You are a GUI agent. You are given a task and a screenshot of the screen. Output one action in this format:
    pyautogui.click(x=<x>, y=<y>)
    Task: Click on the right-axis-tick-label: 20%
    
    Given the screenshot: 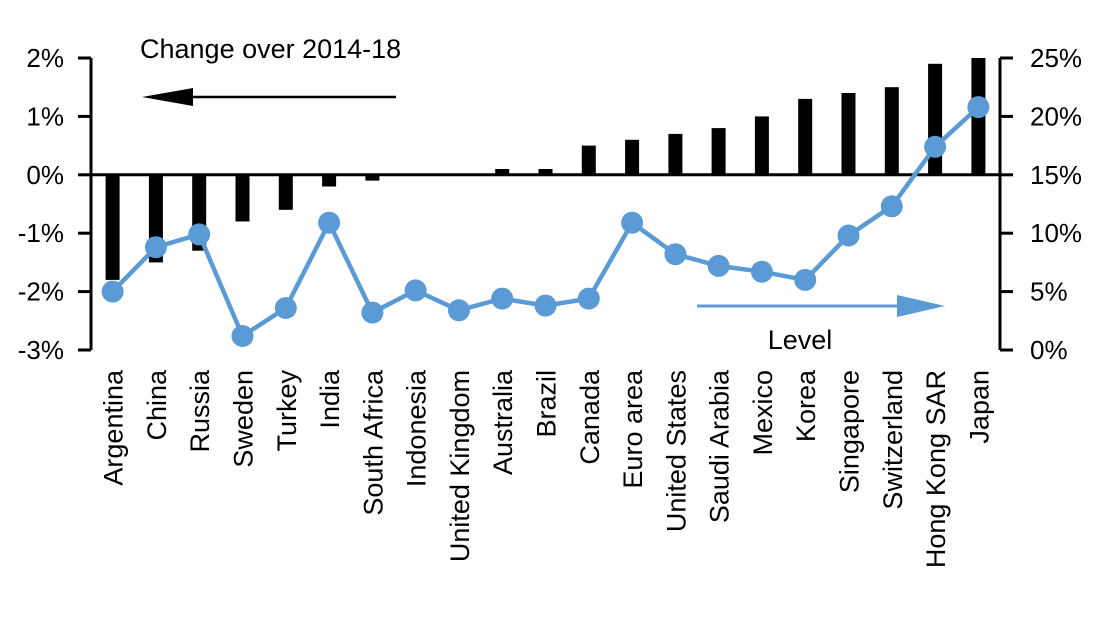 What is the action you would take?
    pyautogui.click(x=1056, y=116)
    